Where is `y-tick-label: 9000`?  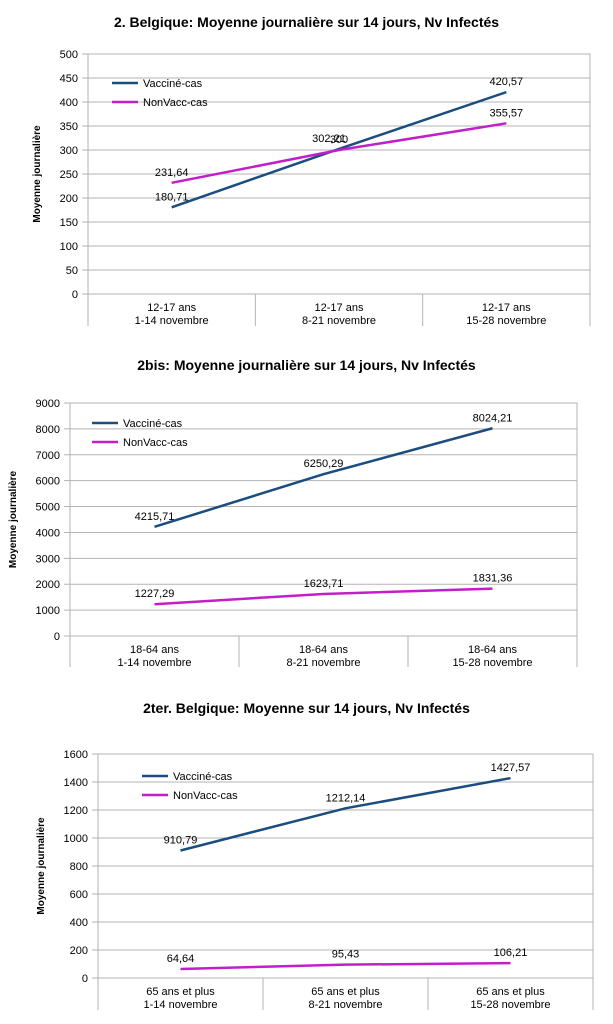 y-tick-label: 9000 is located at coordinates (48, 404).